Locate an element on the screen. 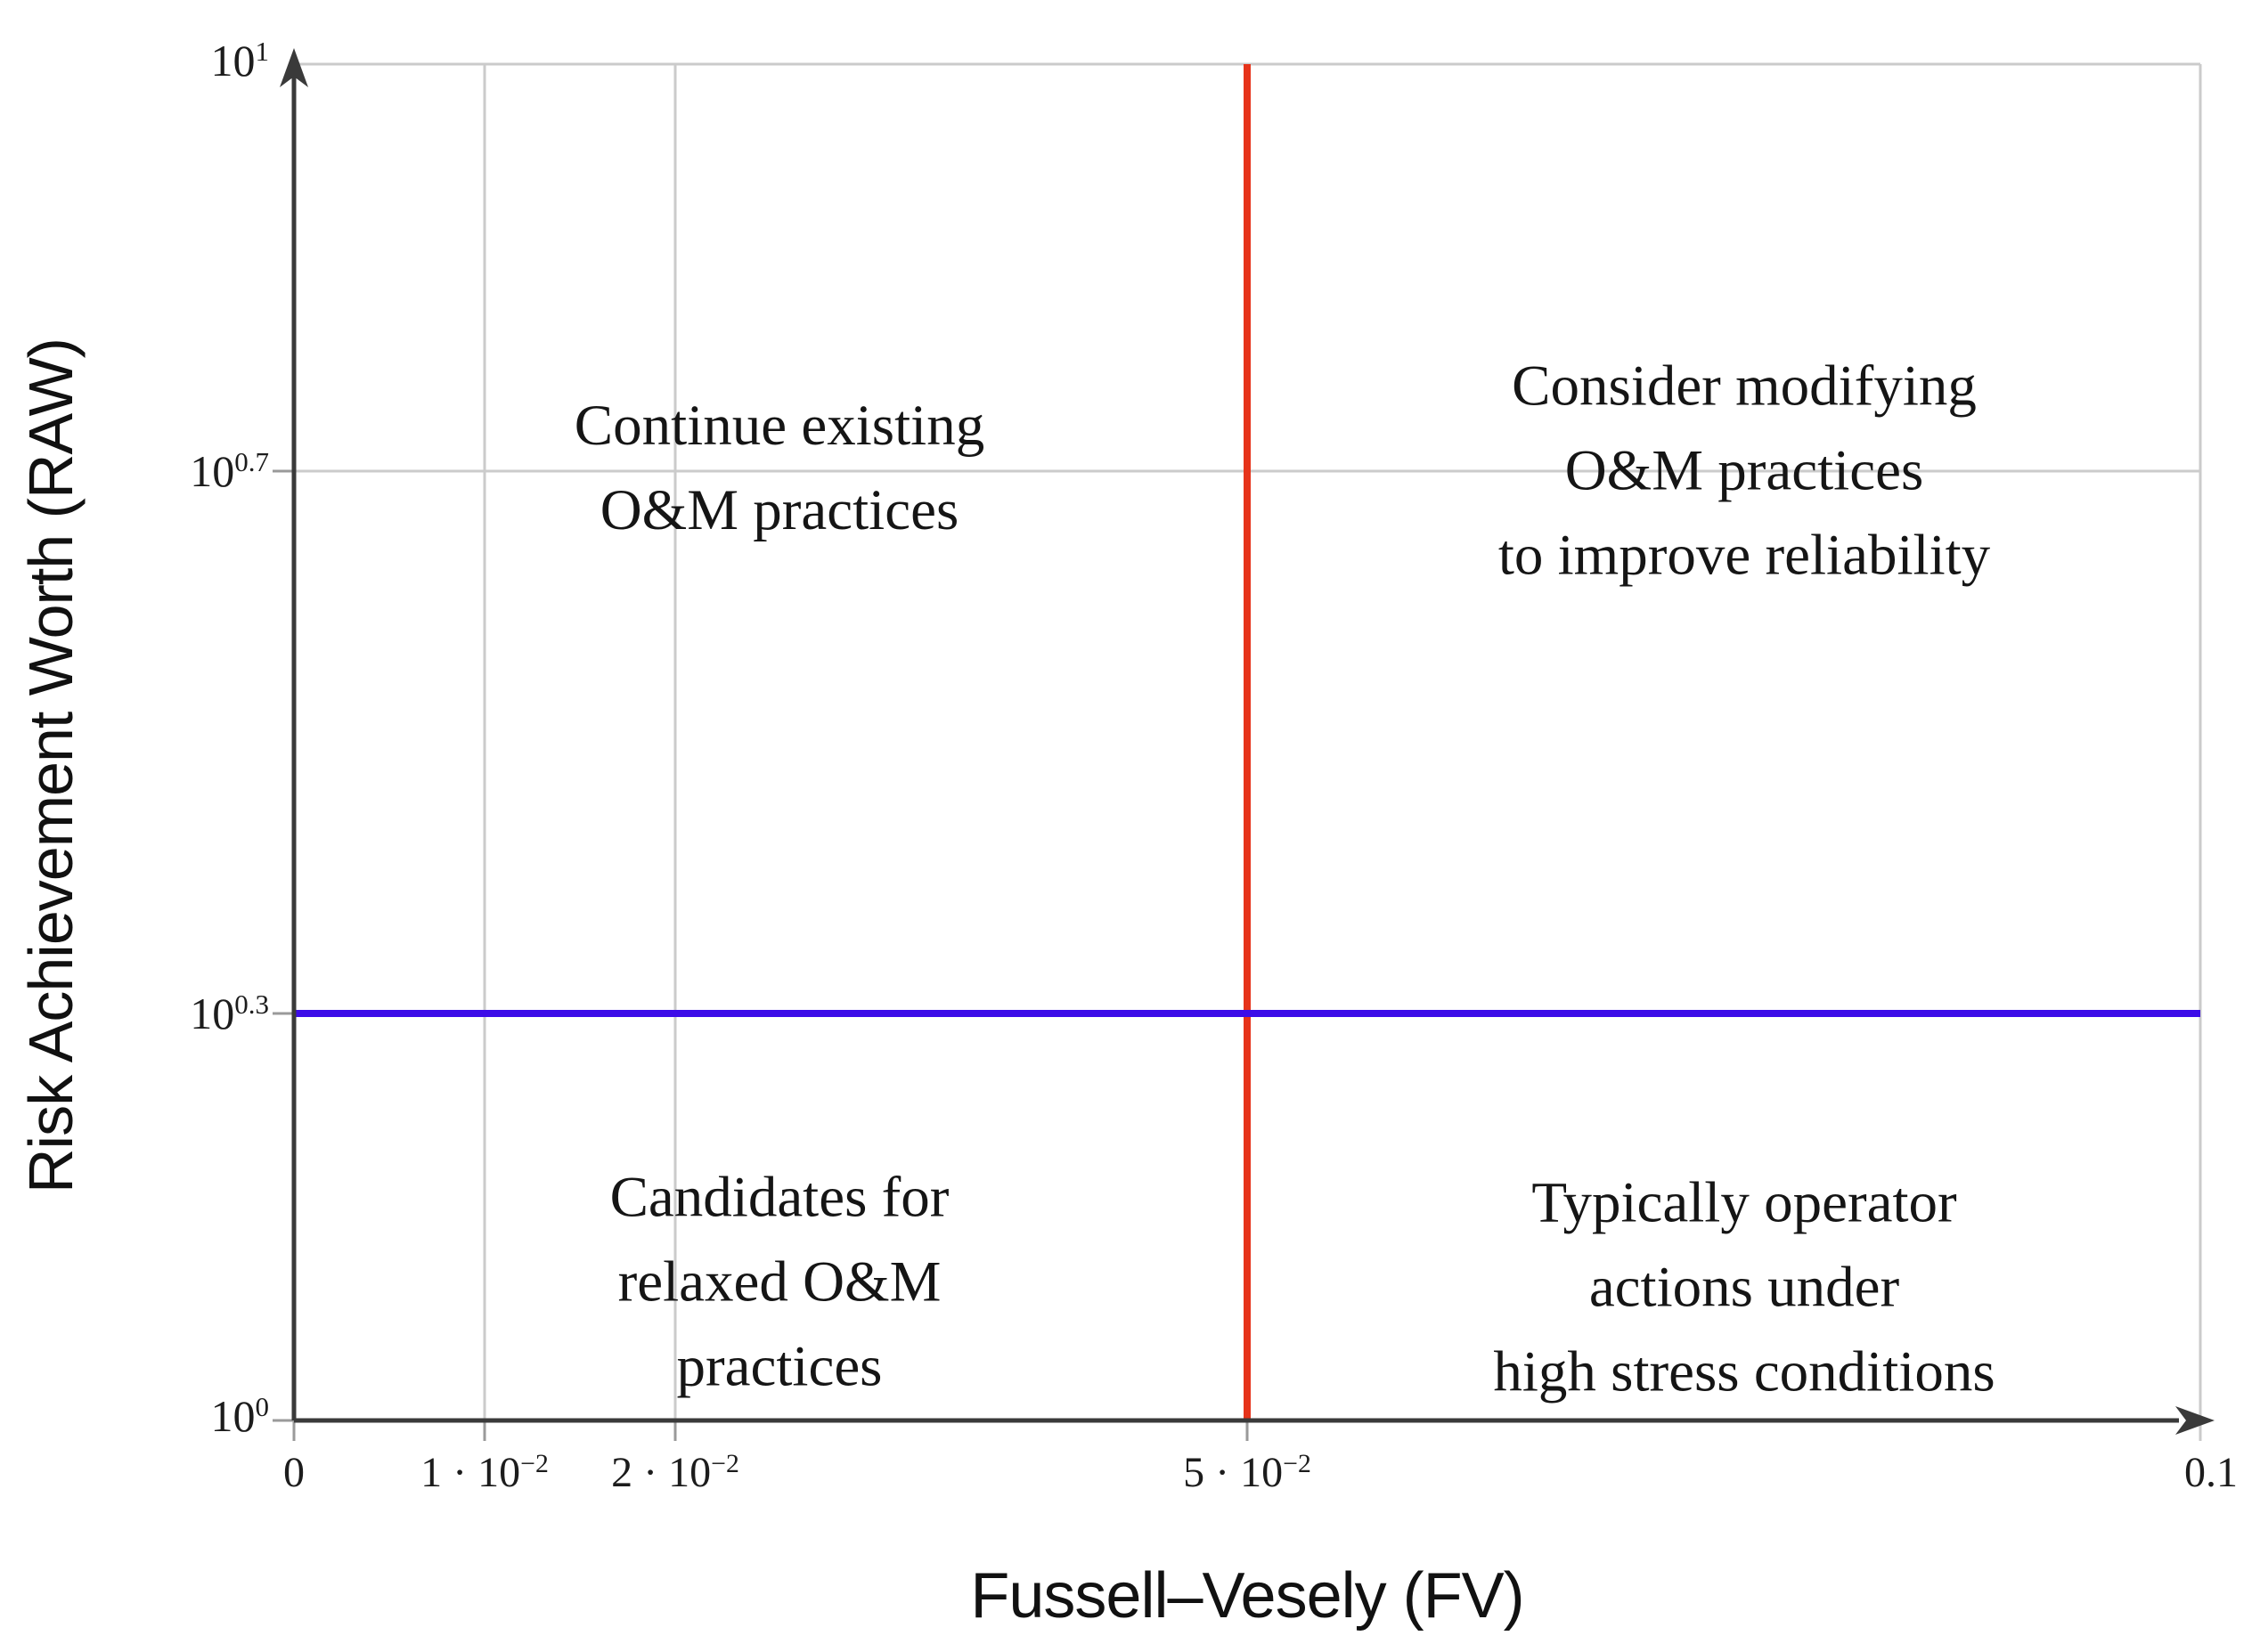 This screenshot has height=1652, width=2260. quadrant-label-line: relaxed O&M is located at coordinates (779, 1281).